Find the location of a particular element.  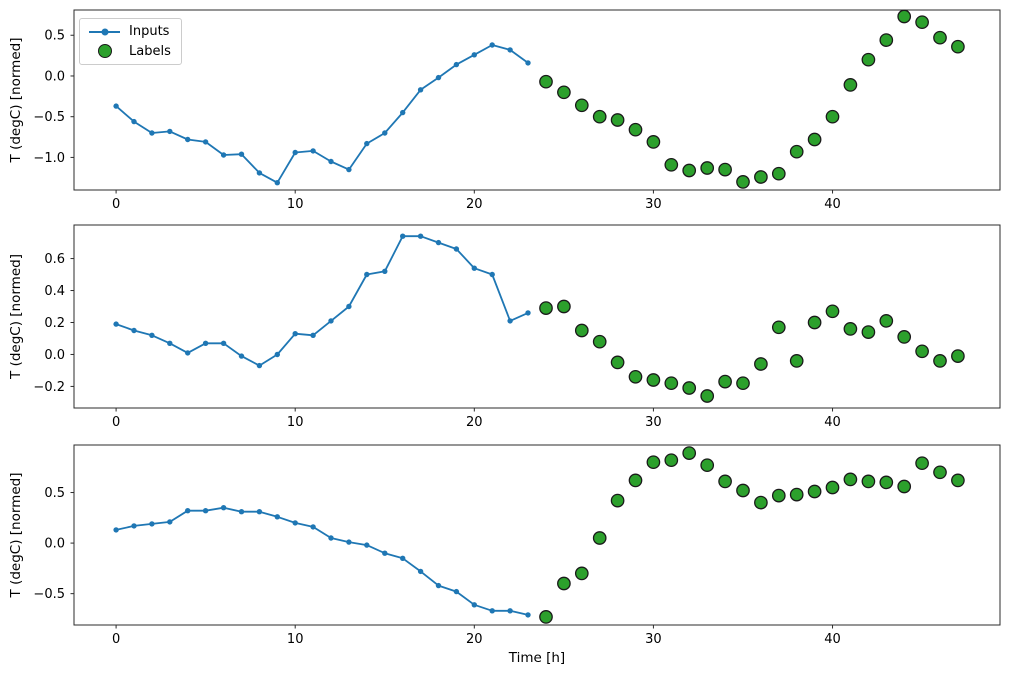

y-tick-label: 0.2 is located at coordinates (54, 323).